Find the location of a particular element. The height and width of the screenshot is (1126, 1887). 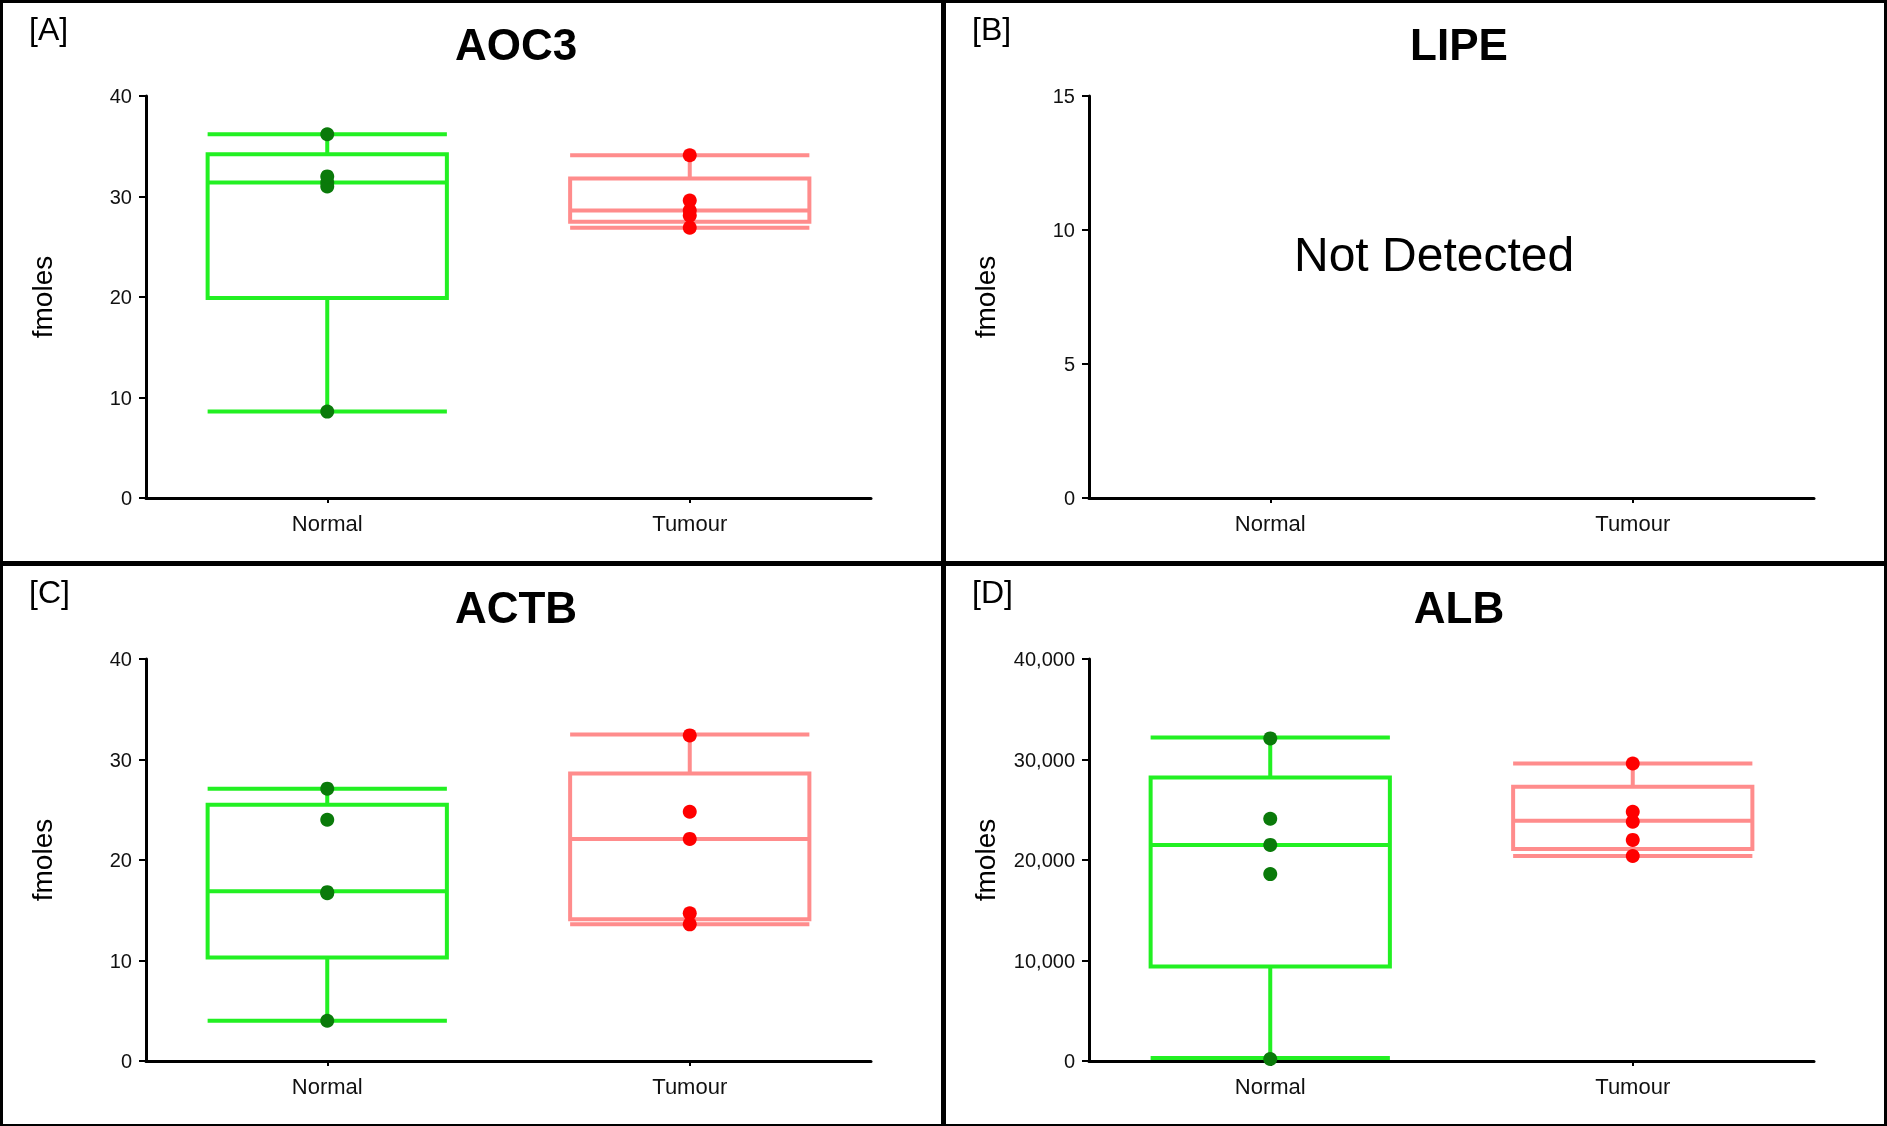

chart-title: AOC3 is located at coordinates (516, 44).